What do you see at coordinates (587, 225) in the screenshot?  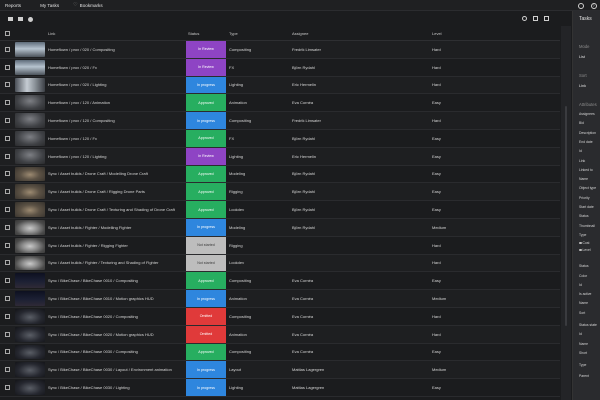 I see `attribute-item: Thumbnail` at bounding box center [587, 225].